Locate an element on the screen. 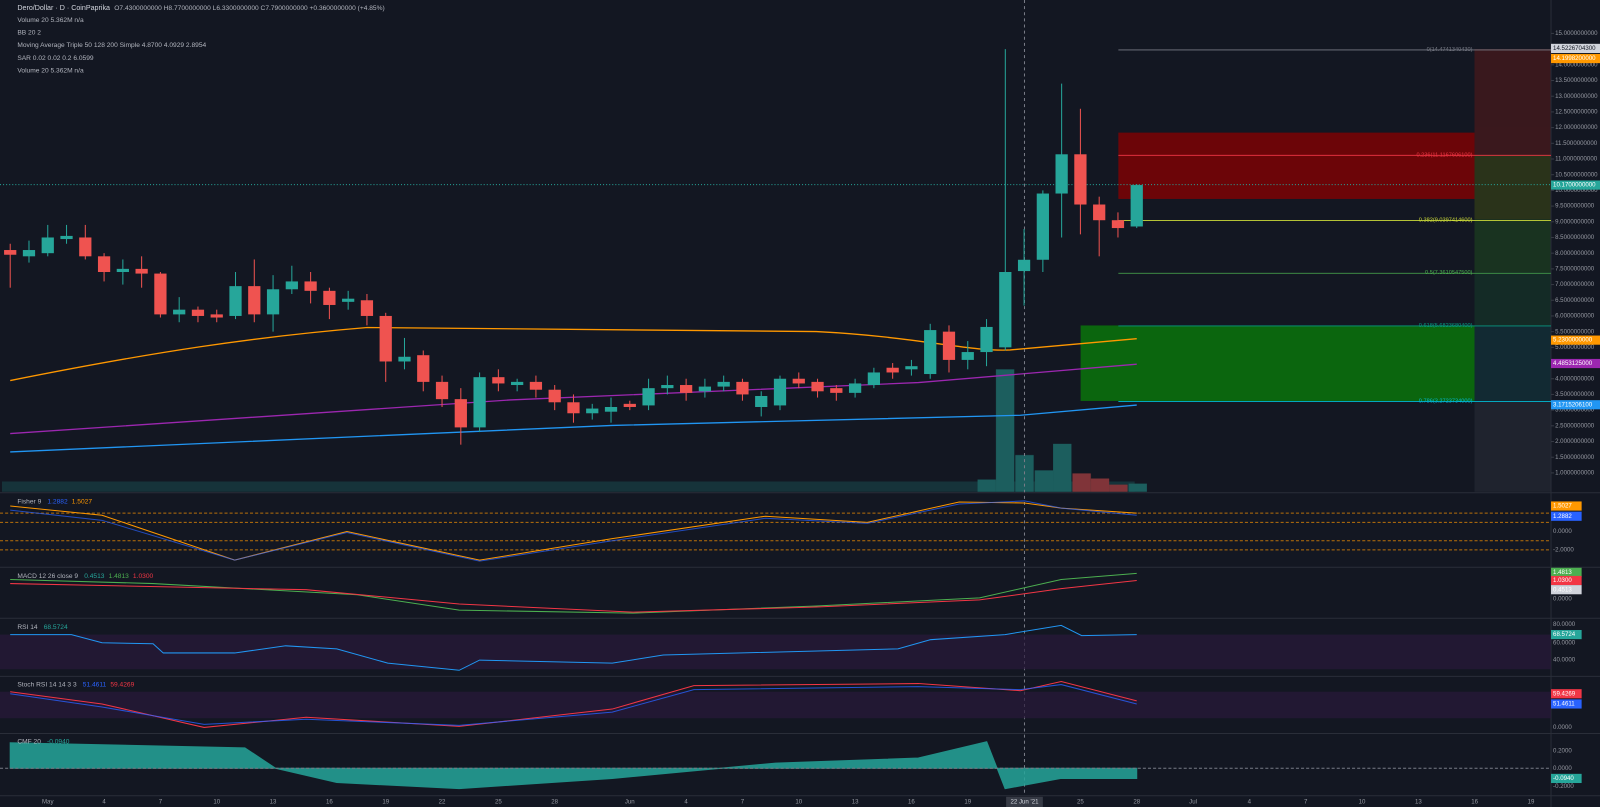 The width and height of the screenshot is (1600, 807). x-tick-label: 16 is located at coordinates (1474, 802).